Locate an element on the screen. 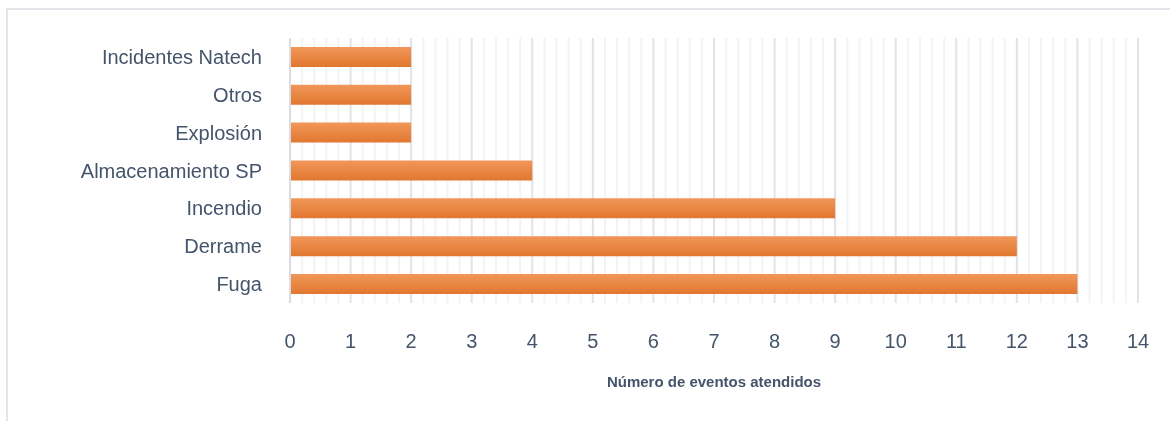 This screenshot has height=421, width=1170. x-tick-label: 14 is located at coordinates (1138, 341).